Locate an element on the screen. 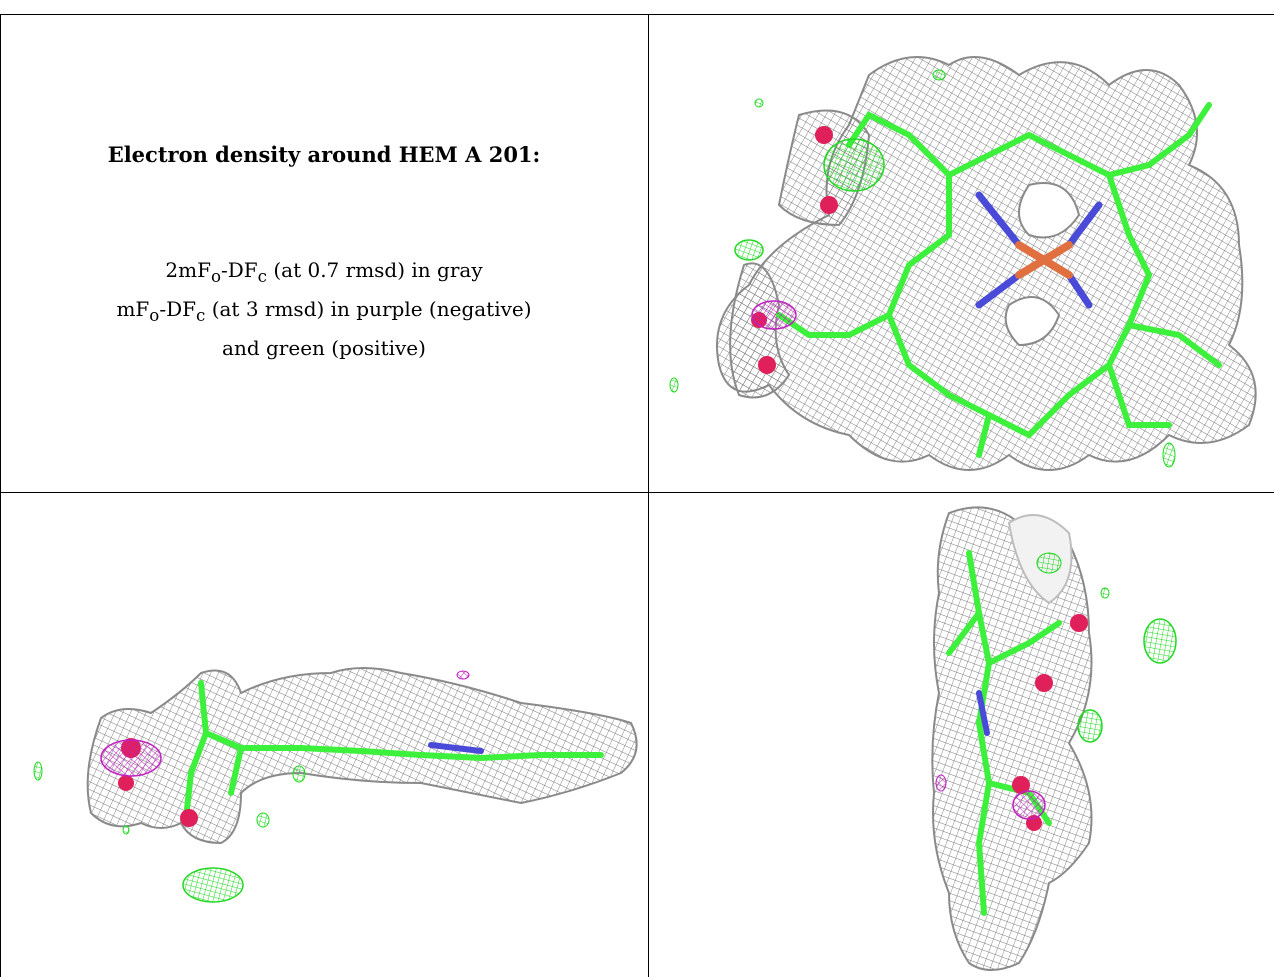 The height and width of the screenshot is (977, 1274). density-render-side is located at coordinates (335, 785).